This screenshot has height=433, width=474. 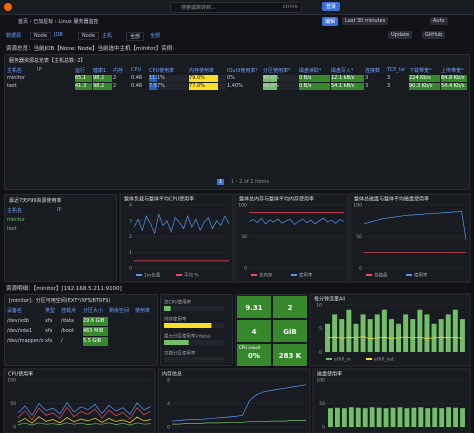 I want to click on table-cell: 54.4 Kb/s, so click(x=454, y=86).